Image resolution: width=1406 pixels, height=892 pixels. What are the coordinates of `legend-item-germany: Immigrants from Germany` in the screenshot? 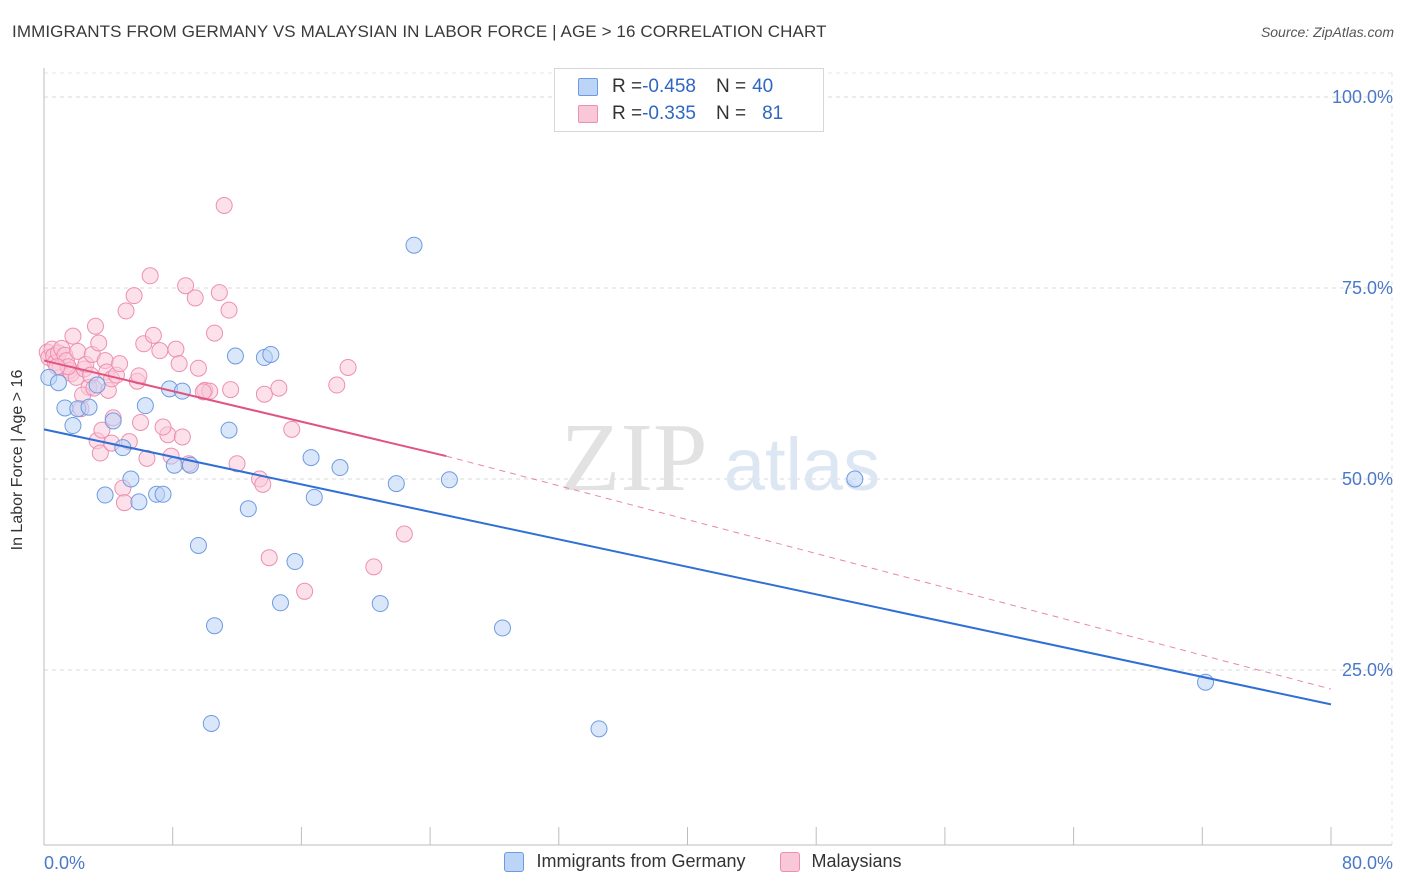 It's located at (625, 861).